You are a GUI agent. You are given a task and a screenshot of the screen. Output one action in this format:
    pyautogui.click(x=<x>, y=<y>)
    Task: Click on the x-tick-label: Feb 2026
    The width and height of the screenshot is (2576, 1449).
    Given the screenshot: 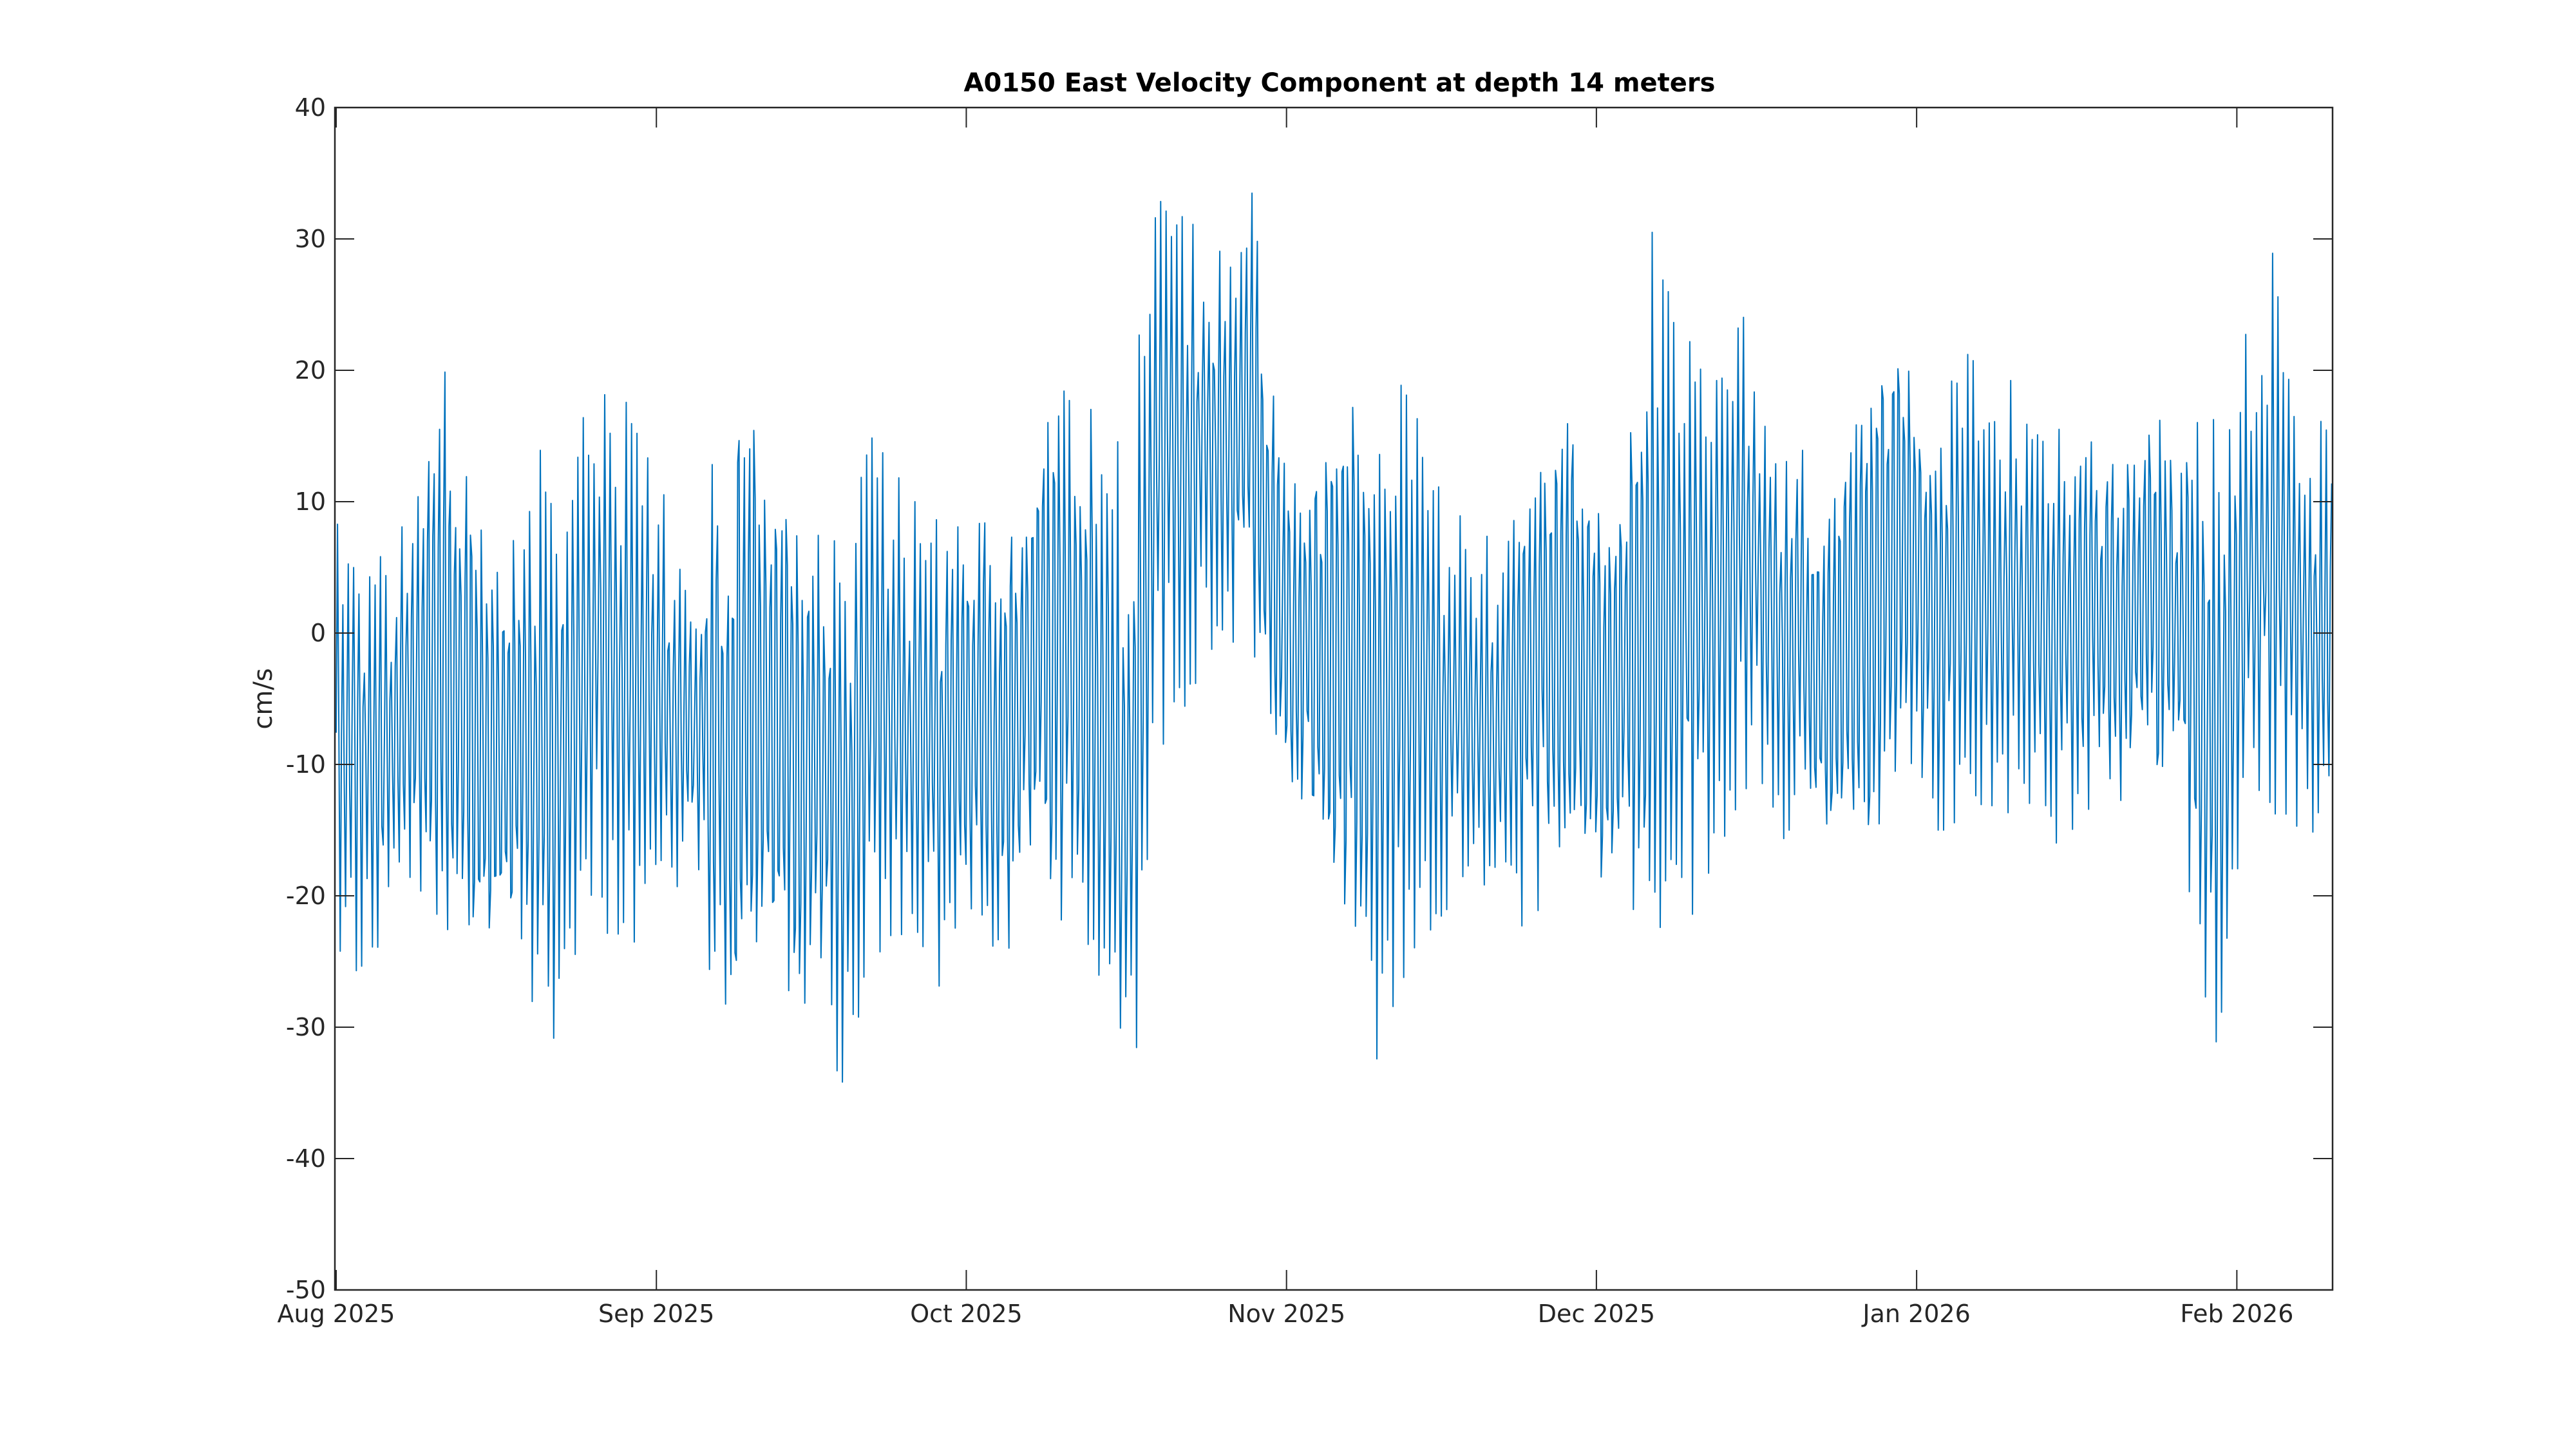 What is the action you would take?
    pyautogui.click(x=2236, y=1314)
    